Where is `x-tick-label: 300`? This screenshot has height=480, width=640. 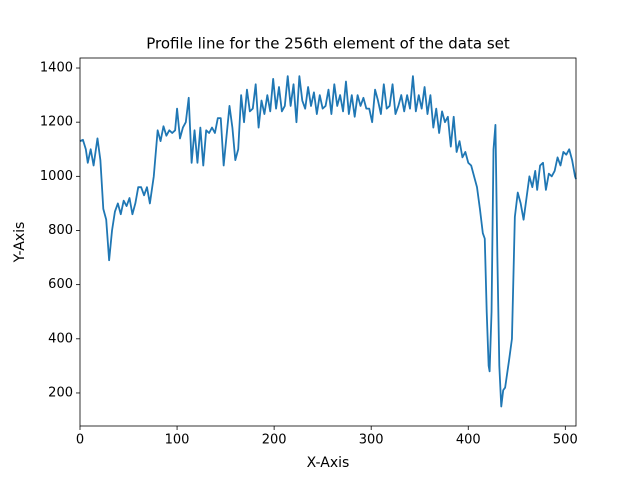
x-tick-label: 300 is located at coordinates (371, 440).